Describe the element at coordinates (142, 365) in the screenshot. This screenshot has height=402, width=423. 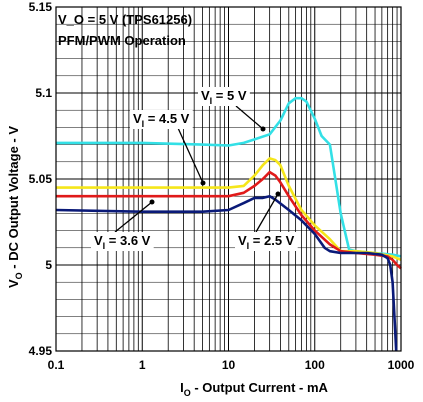
I see `x-tick-label: 1` at that location.